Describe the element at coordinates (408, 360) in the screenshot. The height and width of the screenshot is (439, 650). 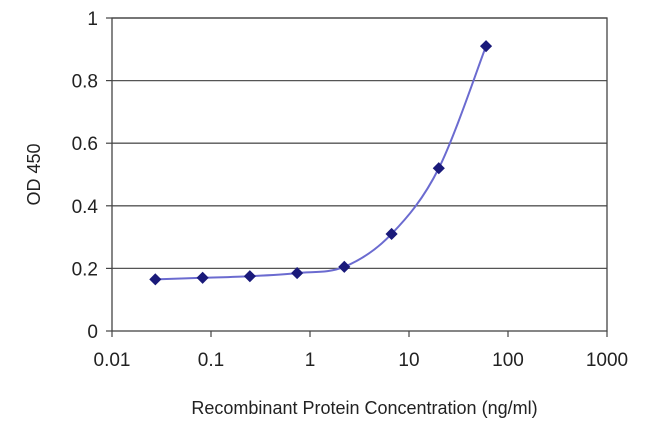
I see `x-tick-label-3: 10` at that location.